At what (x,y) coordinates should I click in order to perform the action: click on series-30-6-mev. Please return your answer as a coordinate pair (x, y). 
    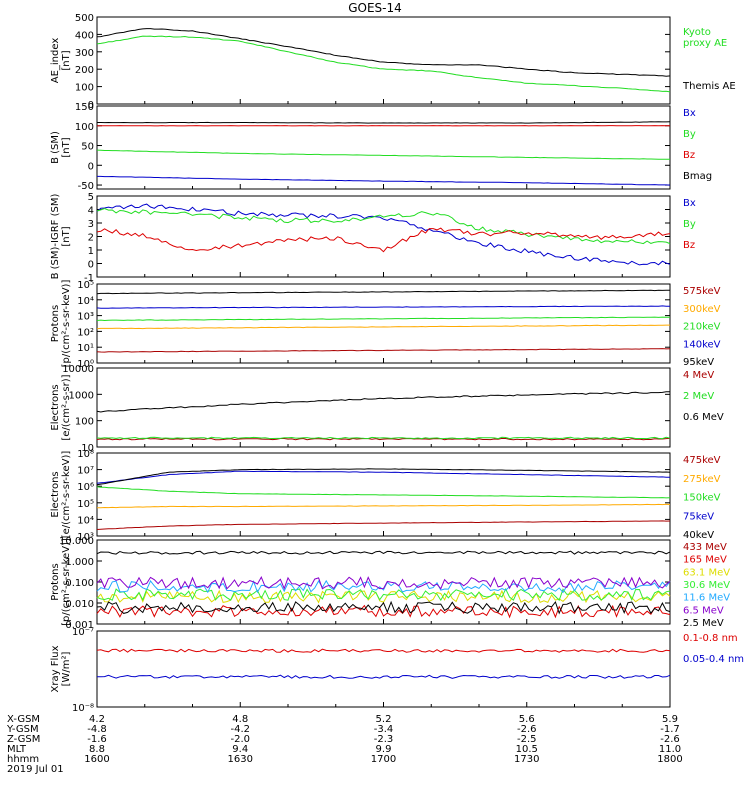
    Looking at the image, I should click on (383, 594).